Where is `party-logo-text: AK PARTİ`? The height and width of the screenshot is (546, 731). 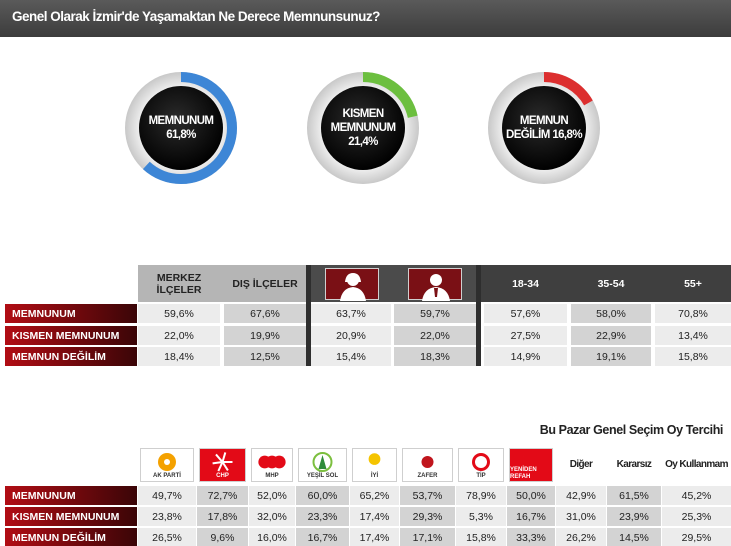 party-logo-text: AK PARTİ is located at coordinates (167, 475).